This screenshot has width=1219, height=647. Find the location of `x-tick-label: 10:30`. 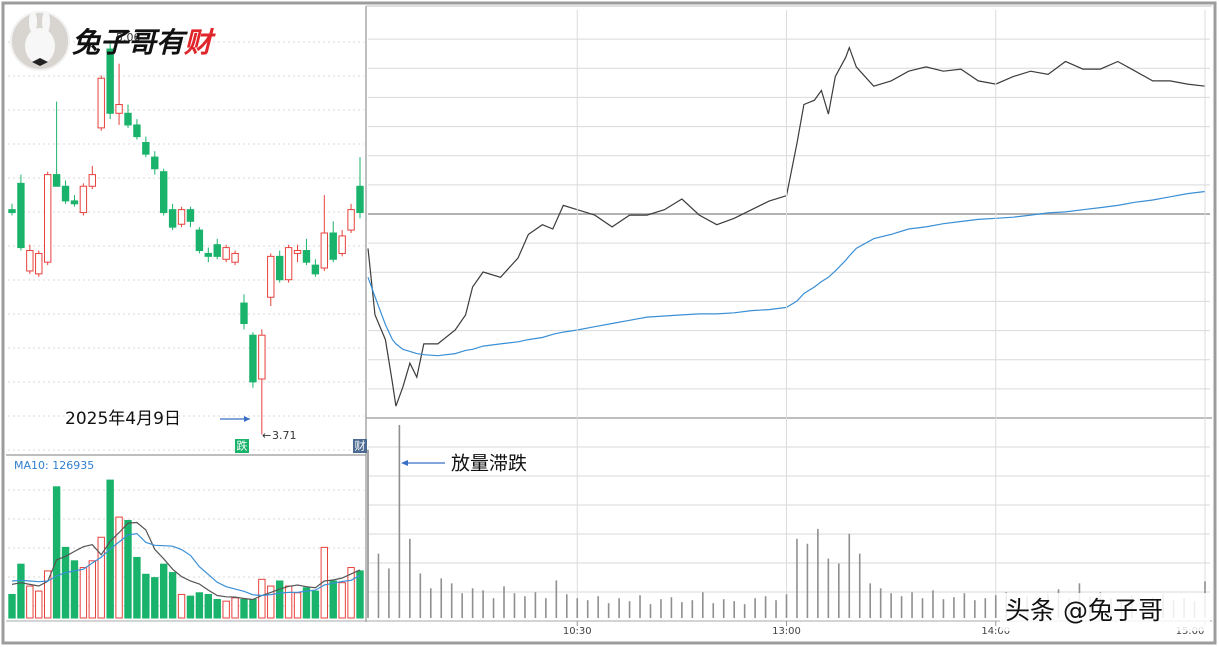

x-tick-label: 10:30 is located at coordinates (577, 631).